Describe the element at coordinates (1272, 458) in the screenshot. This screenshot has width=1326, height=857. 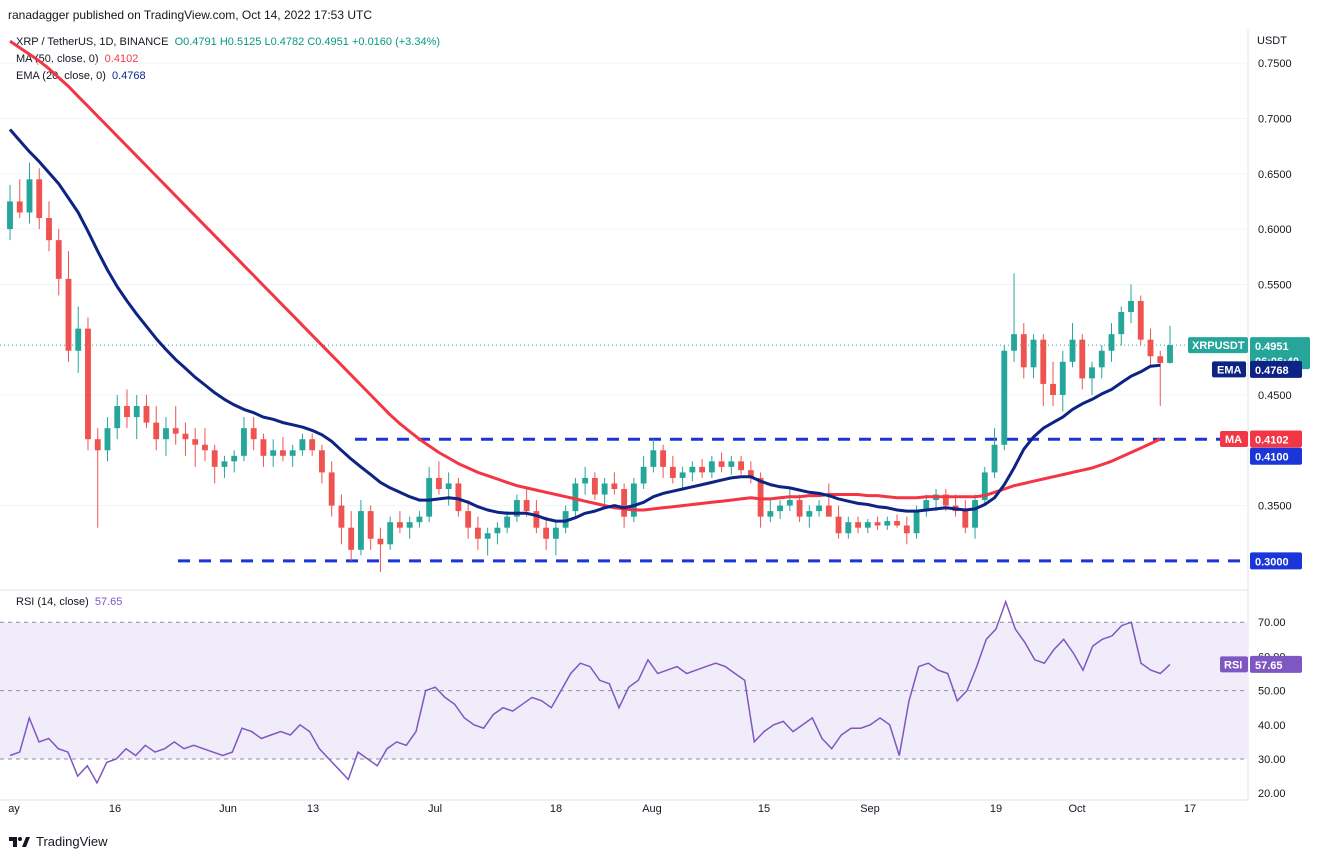
I see `level-tag-text: 0.4100` at that location.